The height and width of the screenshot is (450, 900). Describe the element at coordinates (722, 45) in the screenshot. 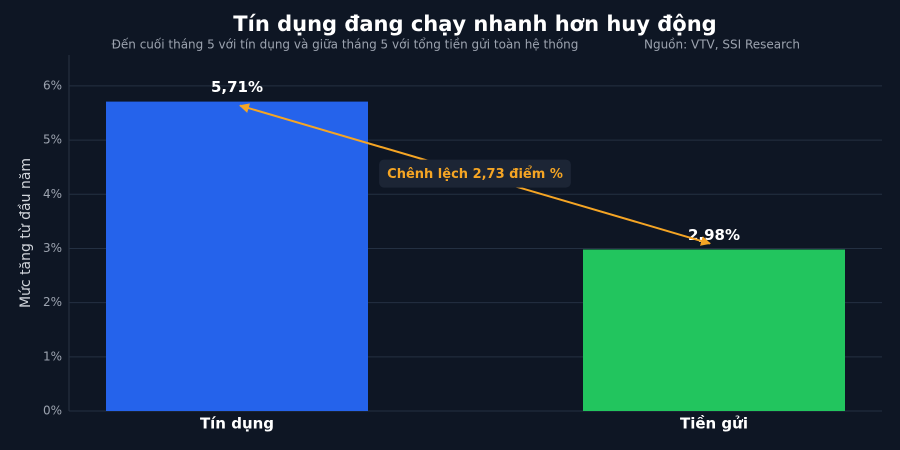

I see `source: Nguồn: VTV, SSI Research` at that location.